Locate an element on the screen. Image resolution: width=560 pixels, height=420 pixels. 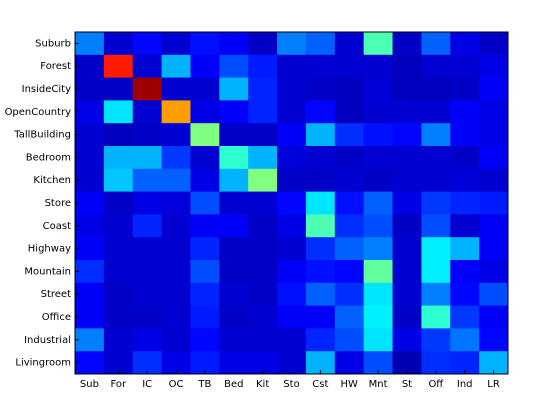
x-tick-label: Bed is located at coordinates (233, 384).